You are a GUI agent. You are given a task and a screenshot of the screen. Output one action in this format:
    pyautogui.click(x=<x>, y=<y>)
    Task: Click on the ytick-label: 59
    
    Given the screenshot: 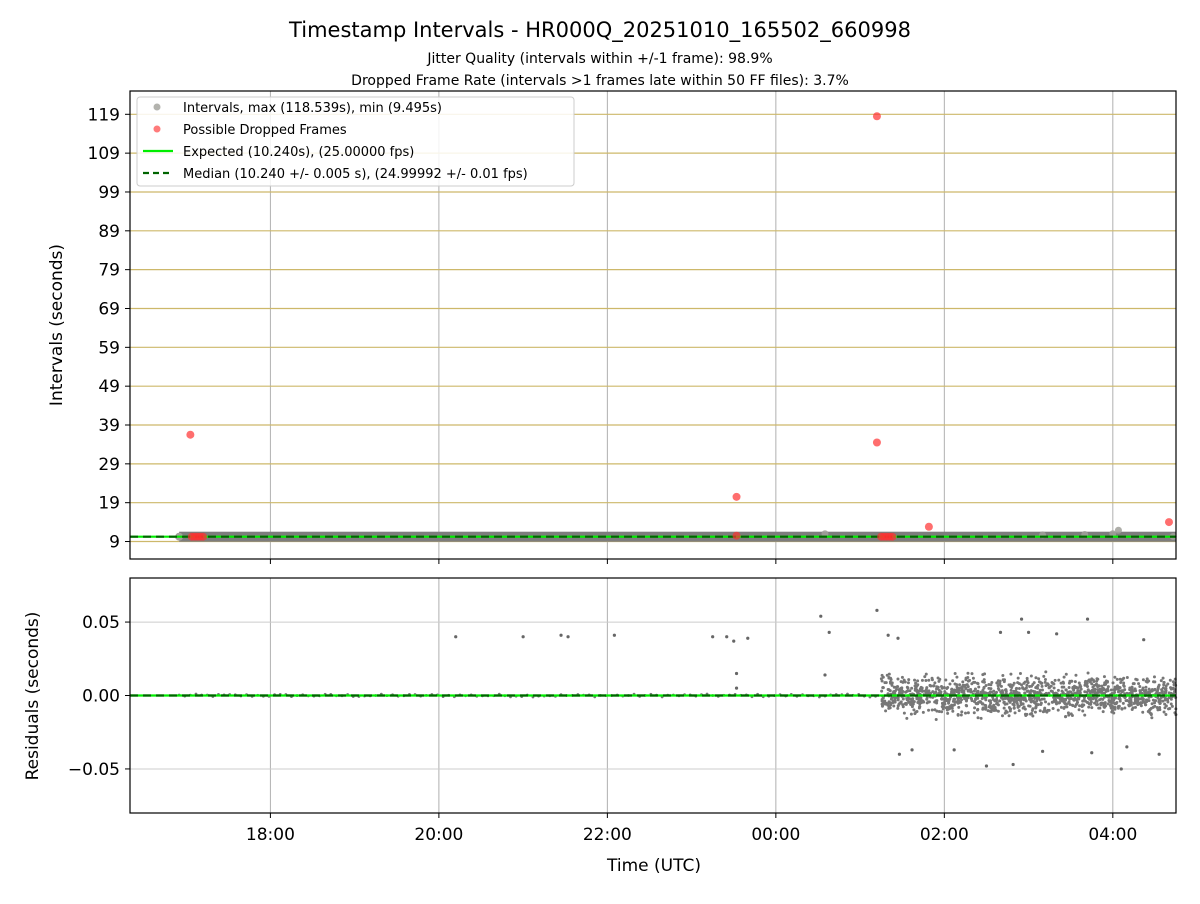 What is the action you would take?
    pyautogui.click(x=109, y=348)
    